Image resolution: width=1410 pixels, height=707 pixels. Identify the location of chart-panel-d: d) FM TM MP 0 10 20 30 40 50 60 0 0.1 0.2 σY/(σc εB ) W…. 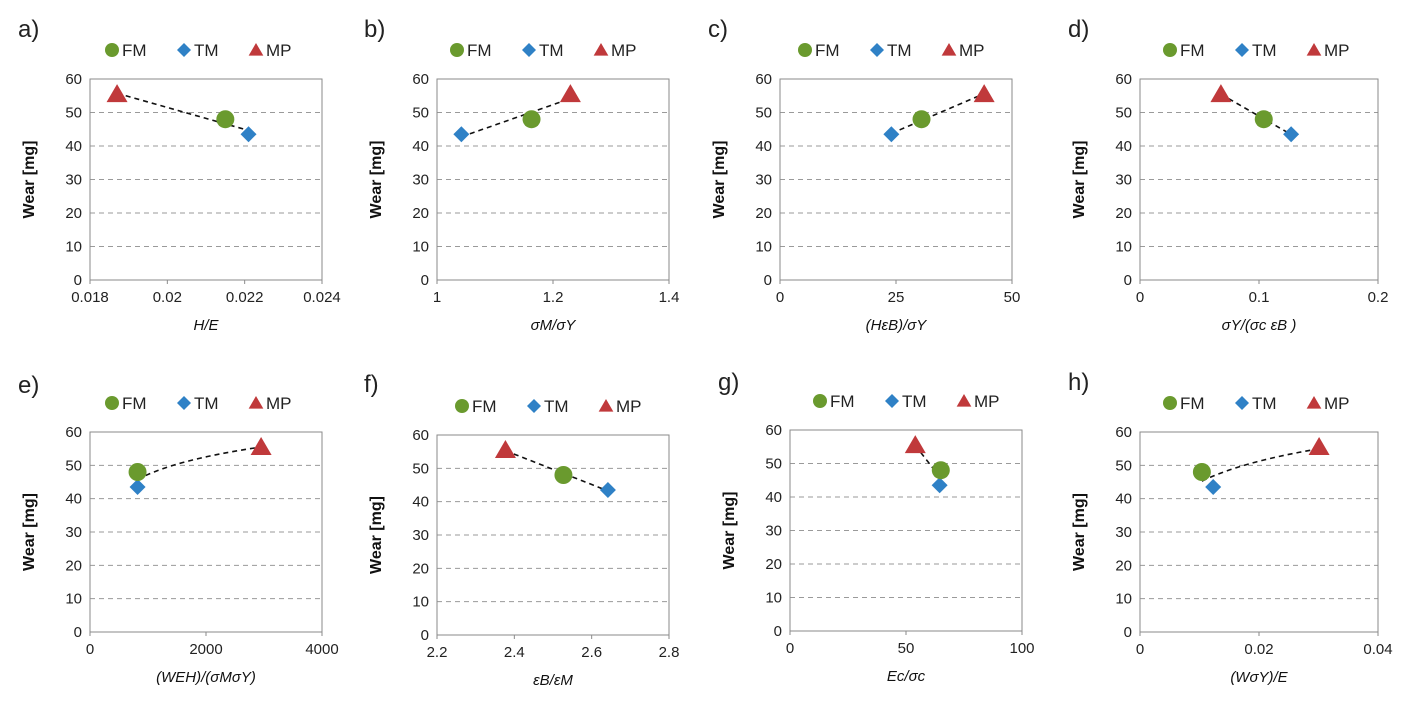
(1228, 175).